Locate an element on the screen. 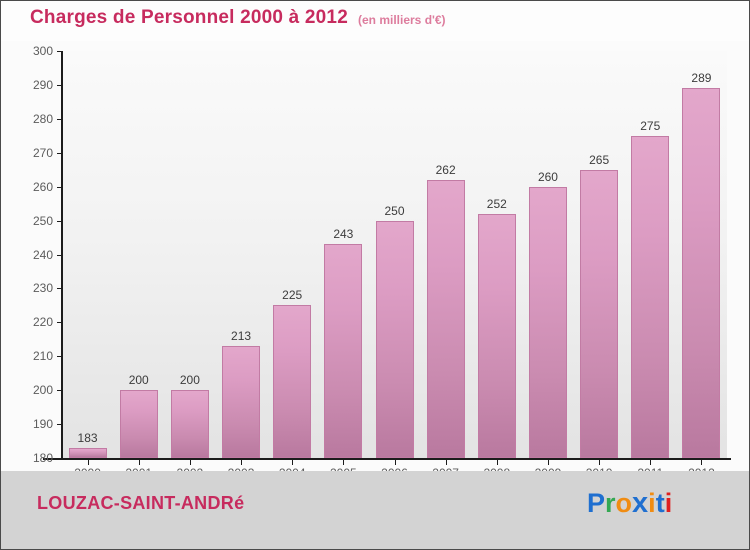  y-axis-tick-label: 190 is located at coordinates (42, 424).